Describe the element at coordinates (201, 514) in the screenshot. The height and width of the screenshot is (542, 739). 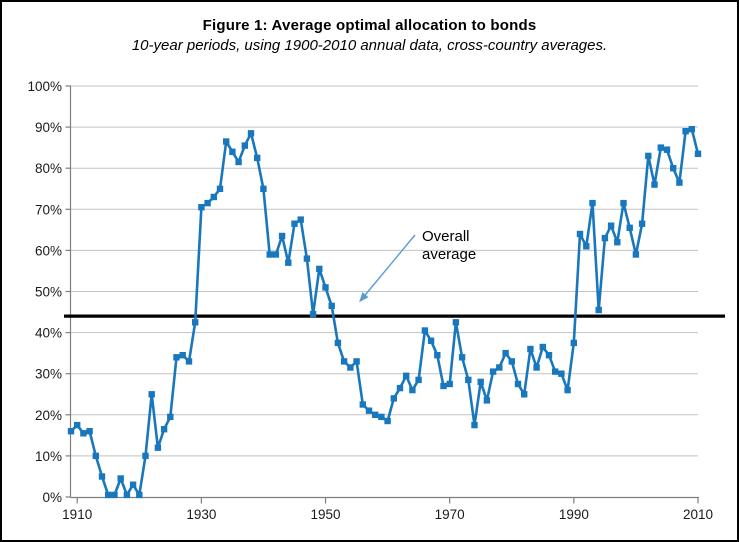
I see `x-axis-tick-label: 1930` at that location.